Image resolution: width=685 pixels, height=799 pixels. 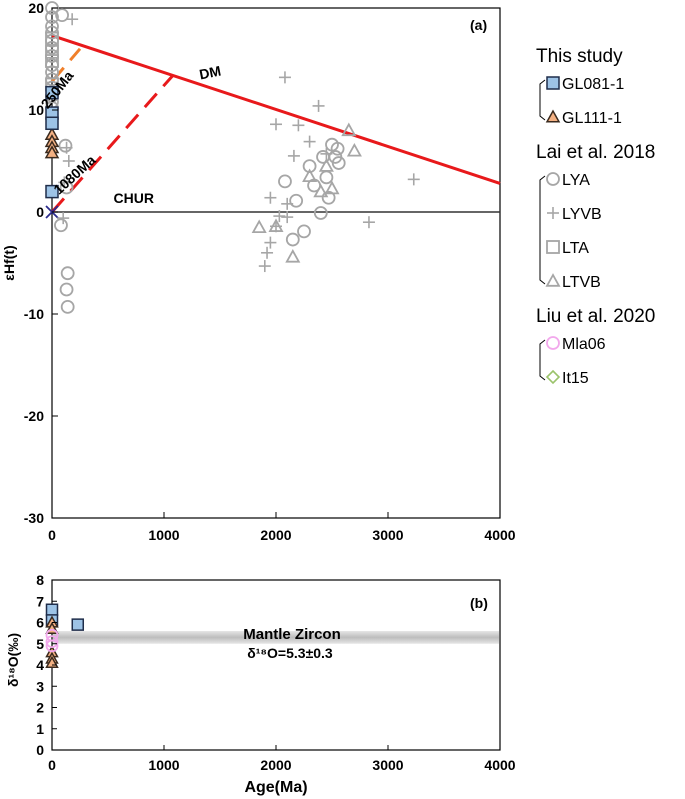 I want to click on panel-a-y-axis-label: εHf(t), so click(x=9, y=262).